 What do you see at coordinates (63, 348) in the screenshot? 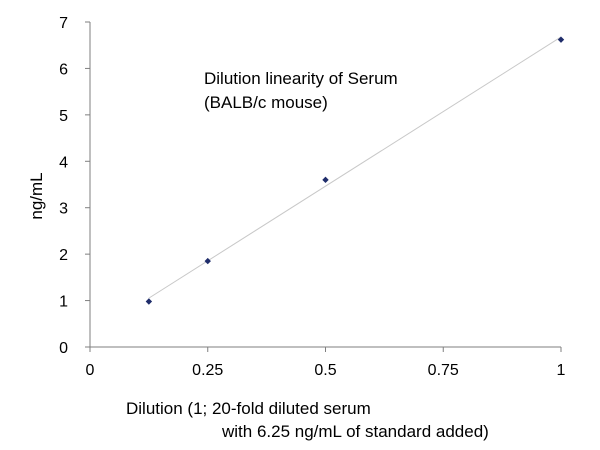
I see `y-tick-label: 0` at bounding box center [63, 348].